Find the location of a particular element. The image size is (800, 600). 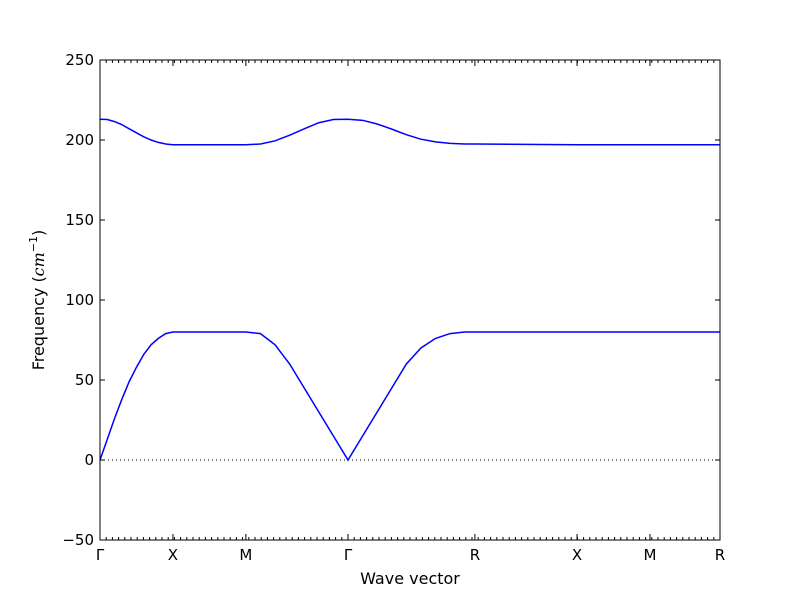

y-tick-label: 0 is located at coordinates (89, 460).